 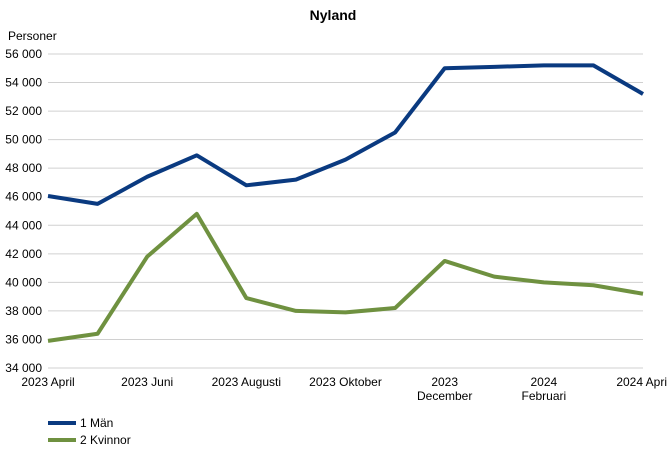 I want to click on y-tick-label: 36 000, so click(x=23, y=339).